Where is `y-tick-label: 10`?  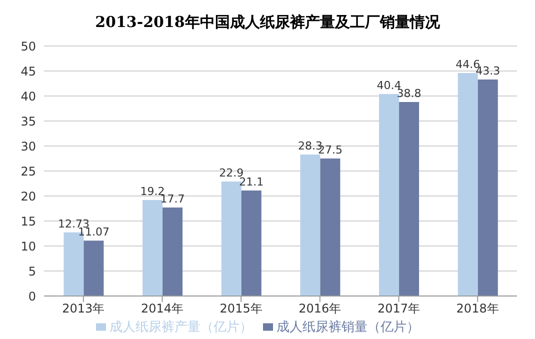 y-tick-label: 10 is located at coordinates (28, 246).